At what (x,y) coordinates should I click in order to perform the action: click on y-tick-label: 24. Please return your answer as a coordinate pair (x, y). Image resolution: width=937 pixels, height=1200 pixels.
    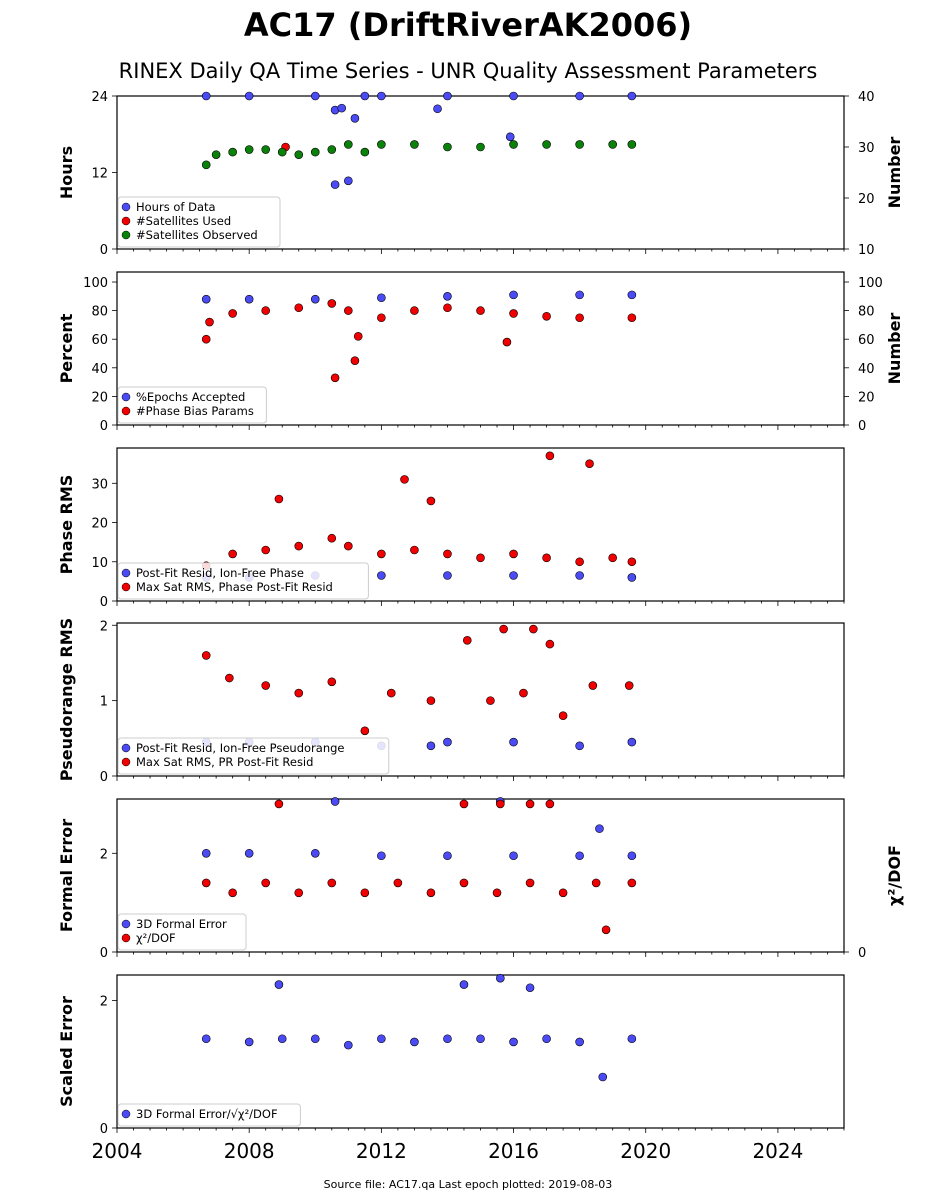
    Looking at the image, I should click on (99, 97).